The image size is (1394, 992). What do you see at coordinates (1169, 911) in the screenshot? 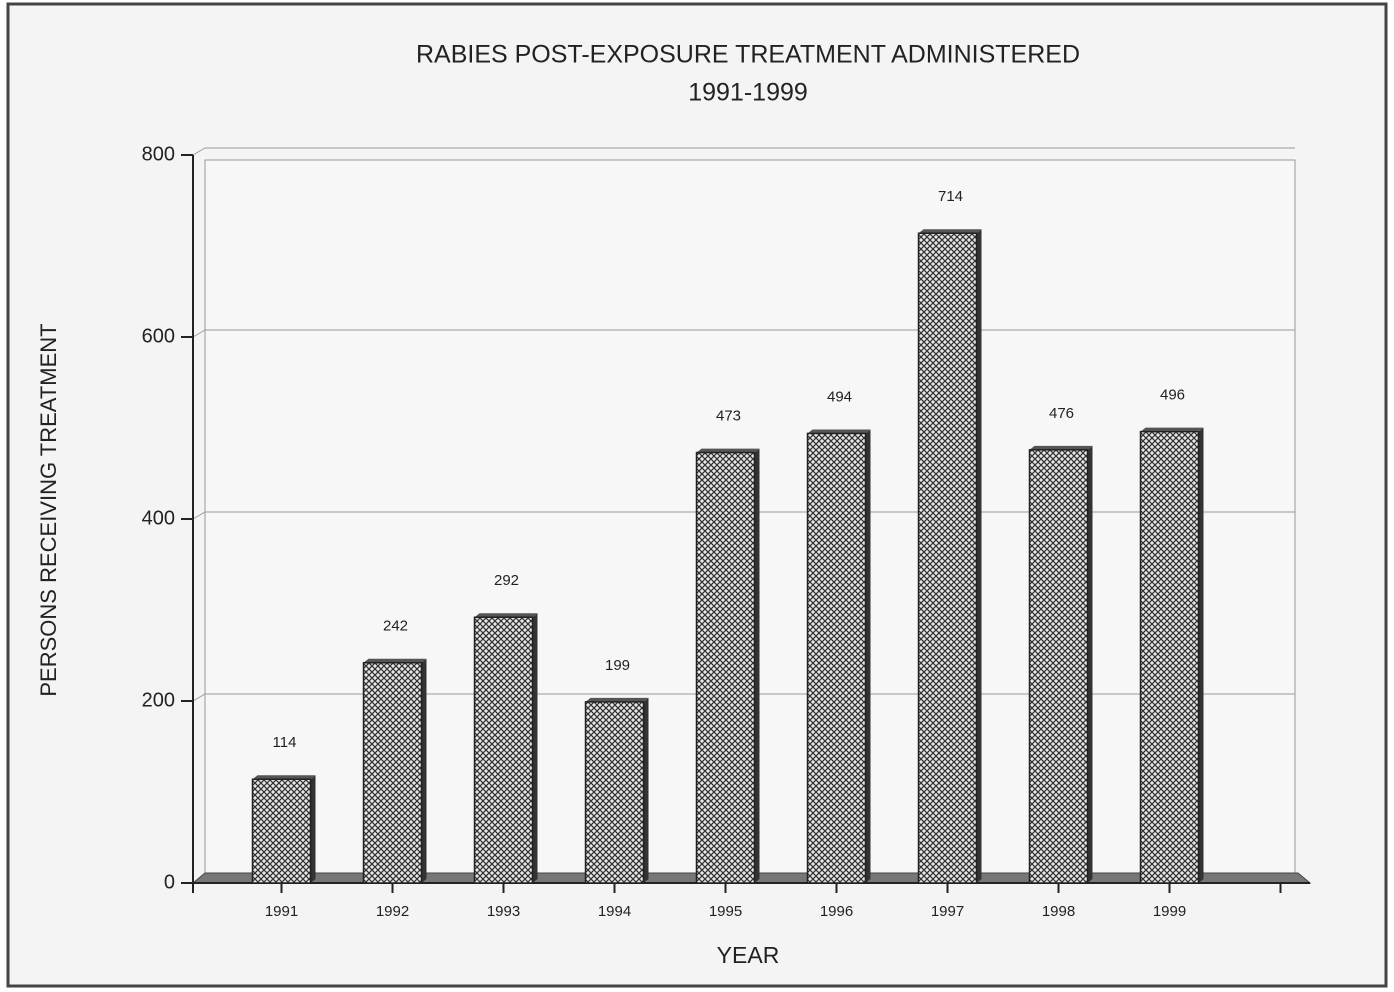
I see `x-tick-label: 1999` at bounding box center [1169, 911].